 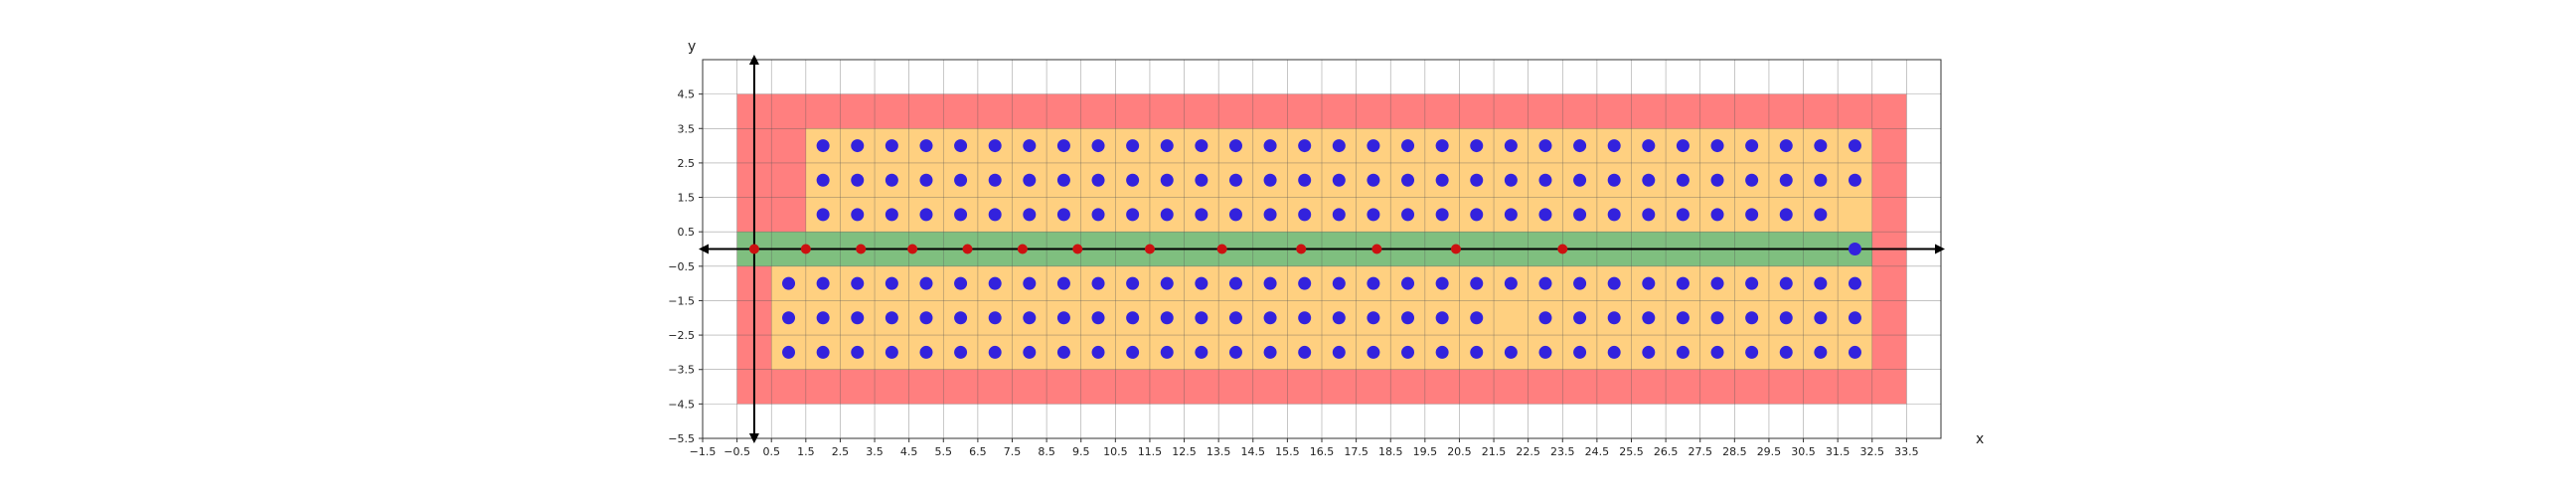 I want to click on y-tick-label: −3.5, so click(x=681, y=370).